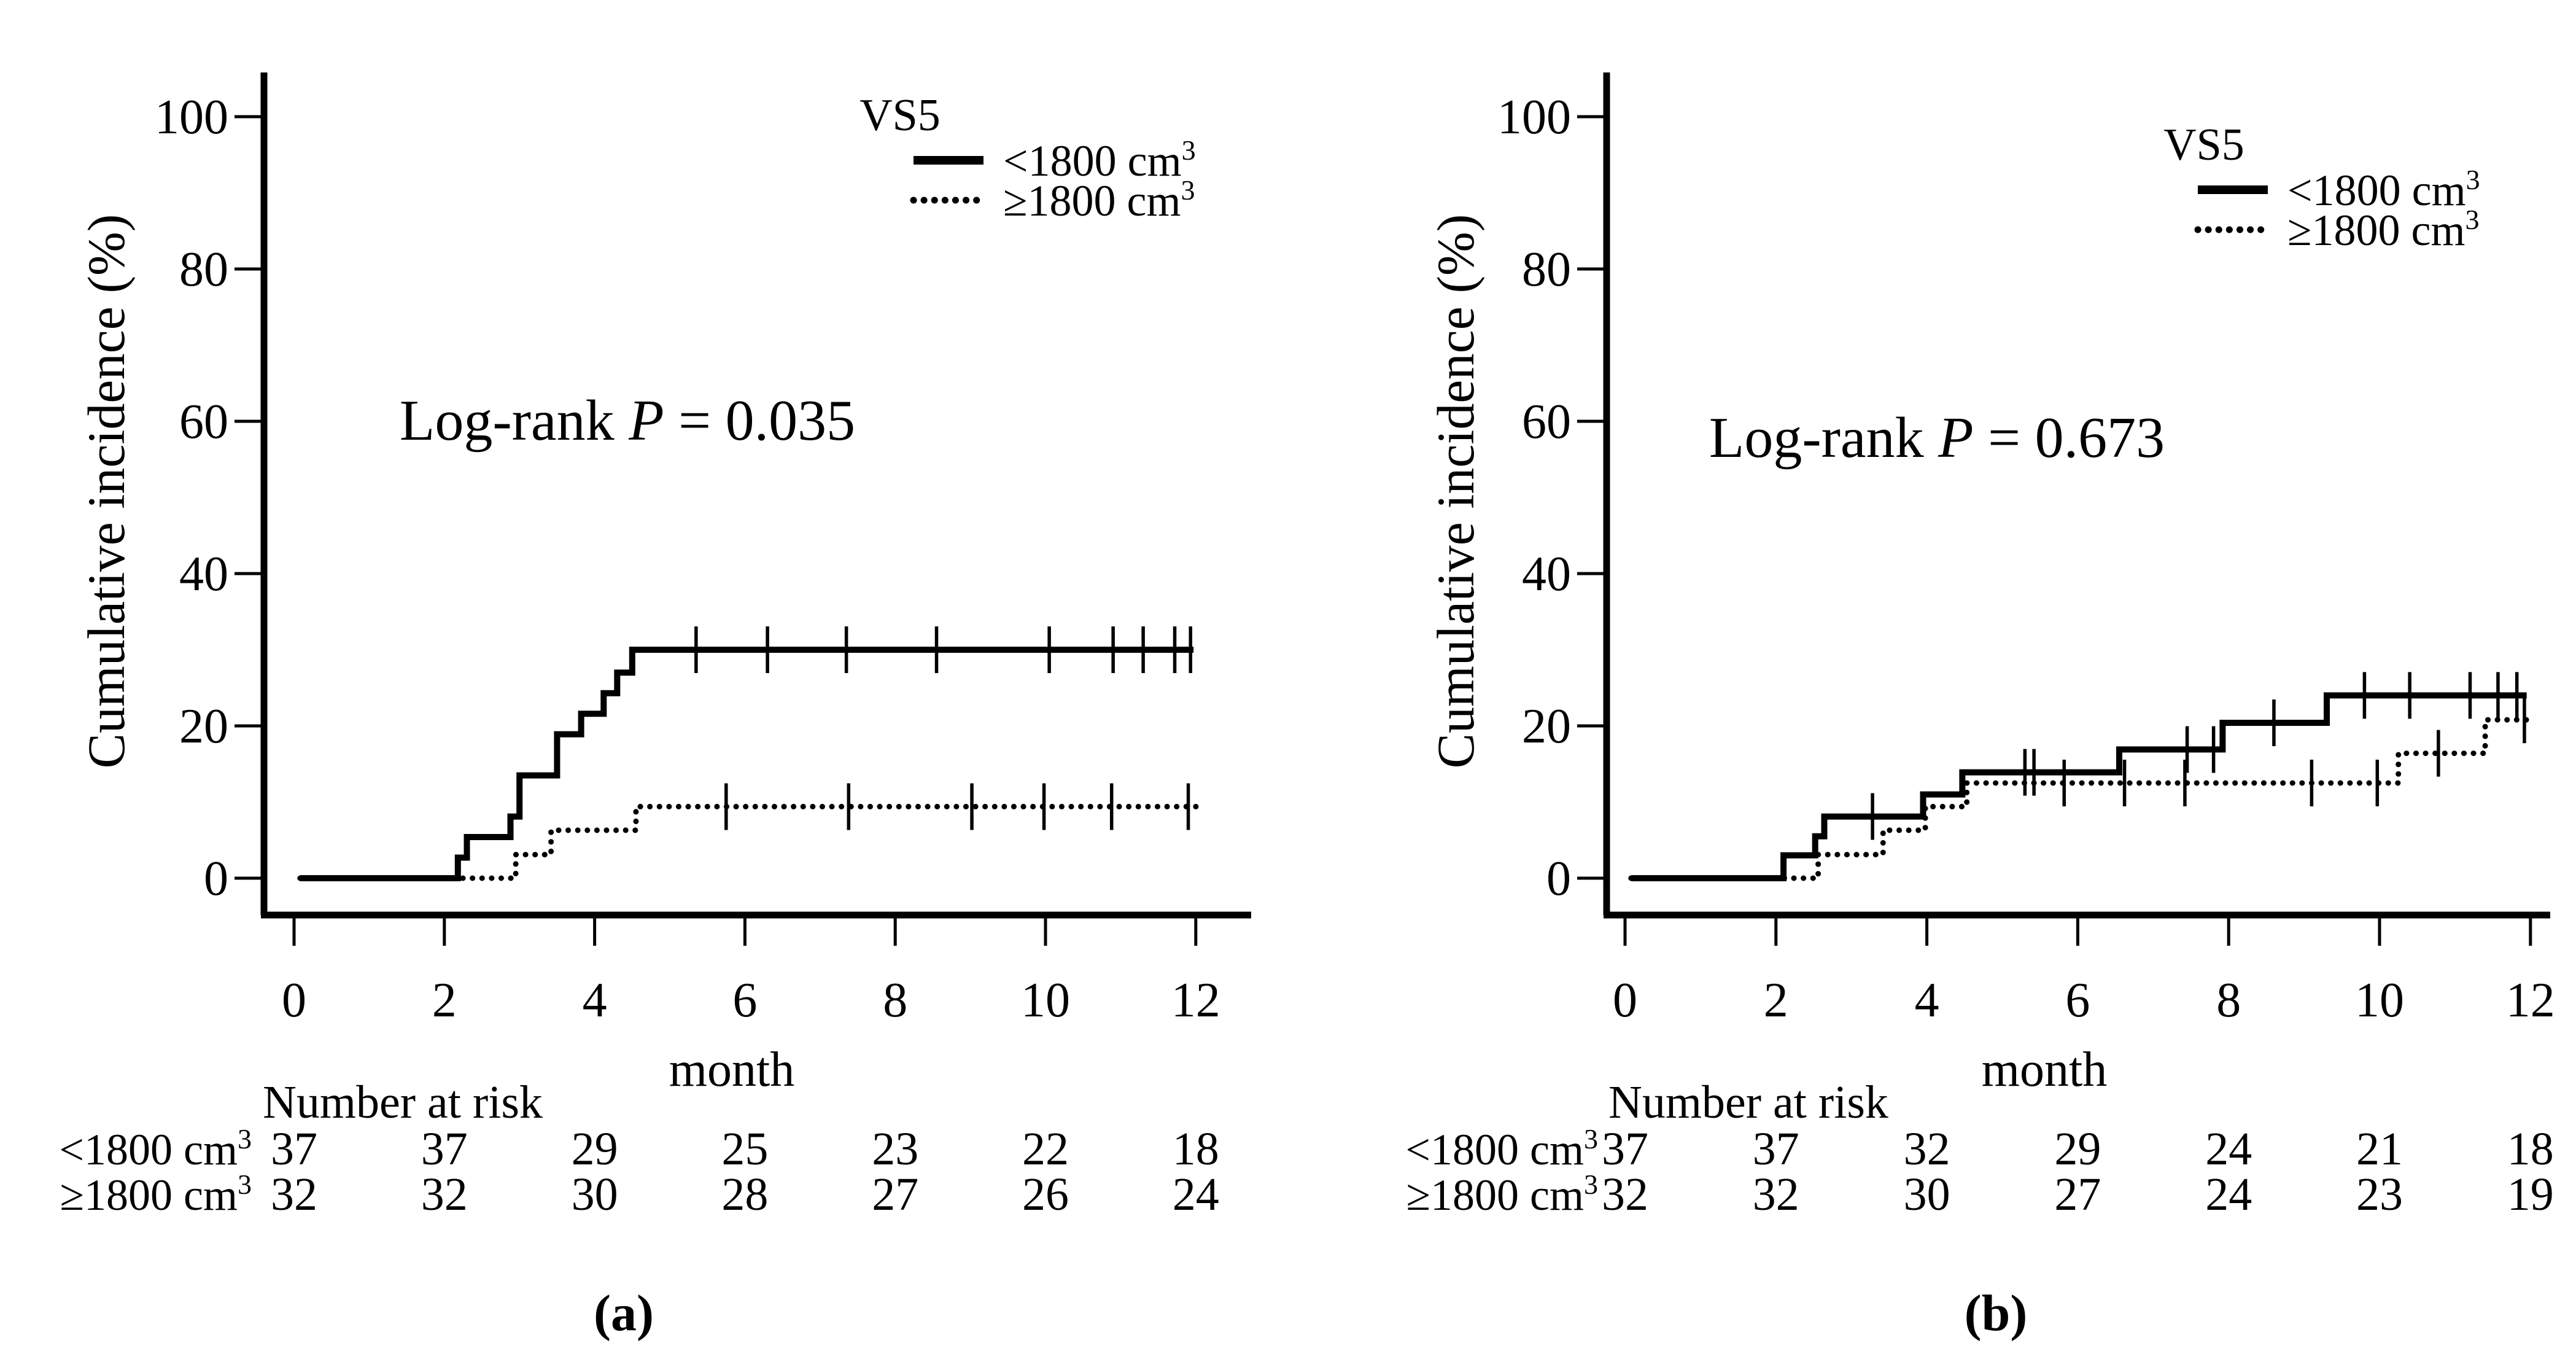  I want to click on risk-count: 26, so click(1045, 1194).